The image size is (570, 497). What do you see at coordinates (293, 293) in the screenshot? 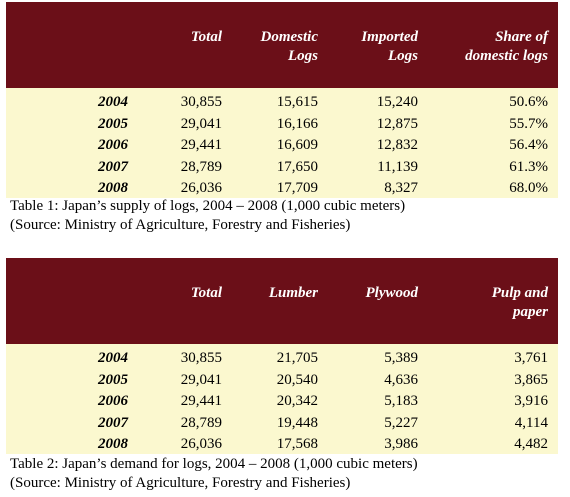
I see `header-lumber: Lumber` at bounding box center [293, 293].